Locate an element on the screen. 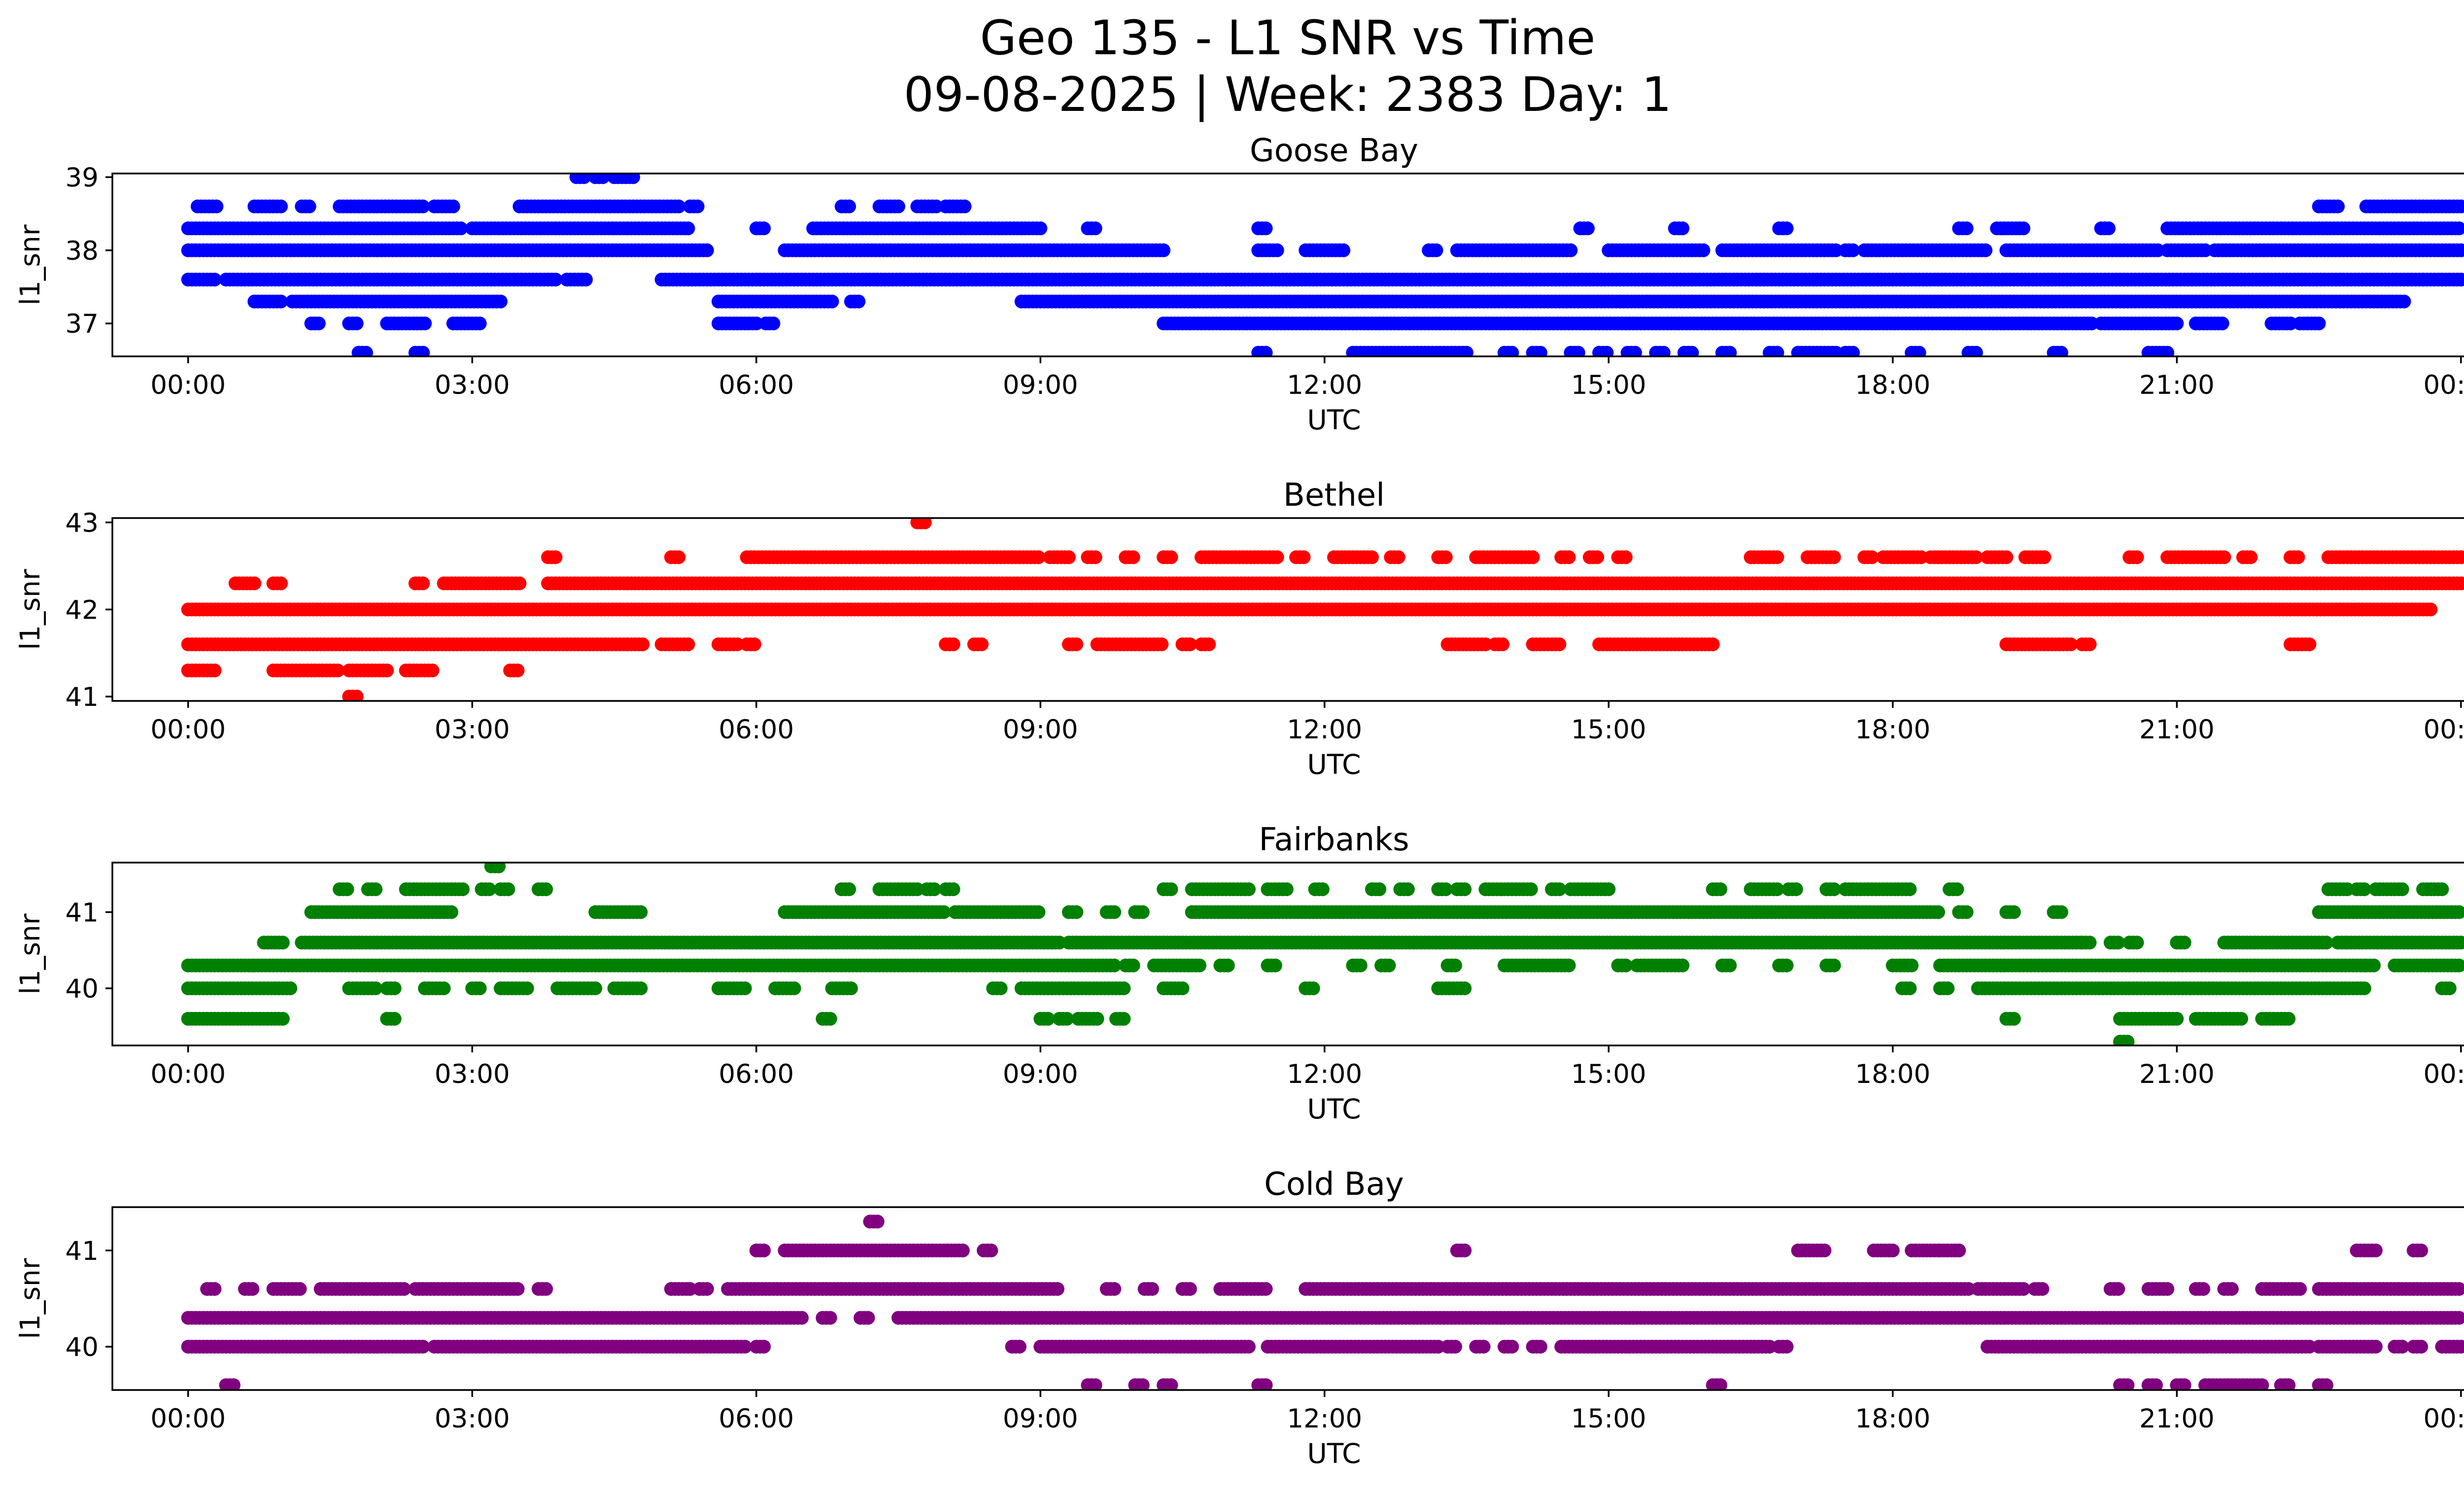  x-tick-label: 00:00 is located at coordinates (2443, 730).